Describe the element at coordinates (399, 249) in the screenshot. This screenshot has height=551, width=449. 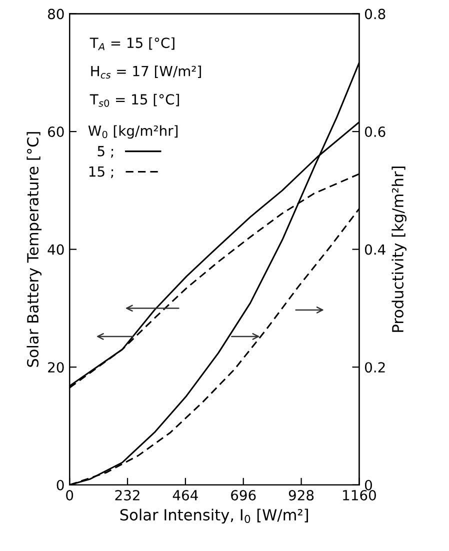
I see `y2-axis-title: Productivity [kg/m²hr]` at that location.